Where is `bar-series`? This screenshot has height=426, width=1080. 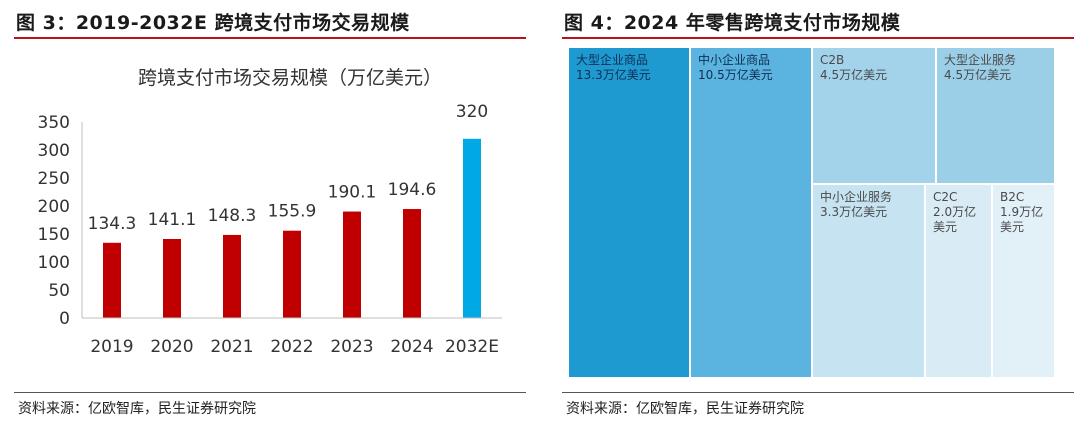
bar-series is located at coordinates (292, 228).